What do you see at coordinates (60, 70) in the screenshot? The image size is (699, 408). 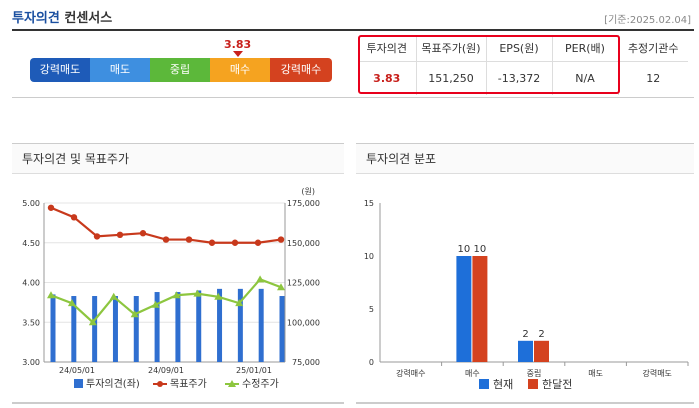 I see `scale-strong-sell: 강력매도` at bounding box center [60, 70].